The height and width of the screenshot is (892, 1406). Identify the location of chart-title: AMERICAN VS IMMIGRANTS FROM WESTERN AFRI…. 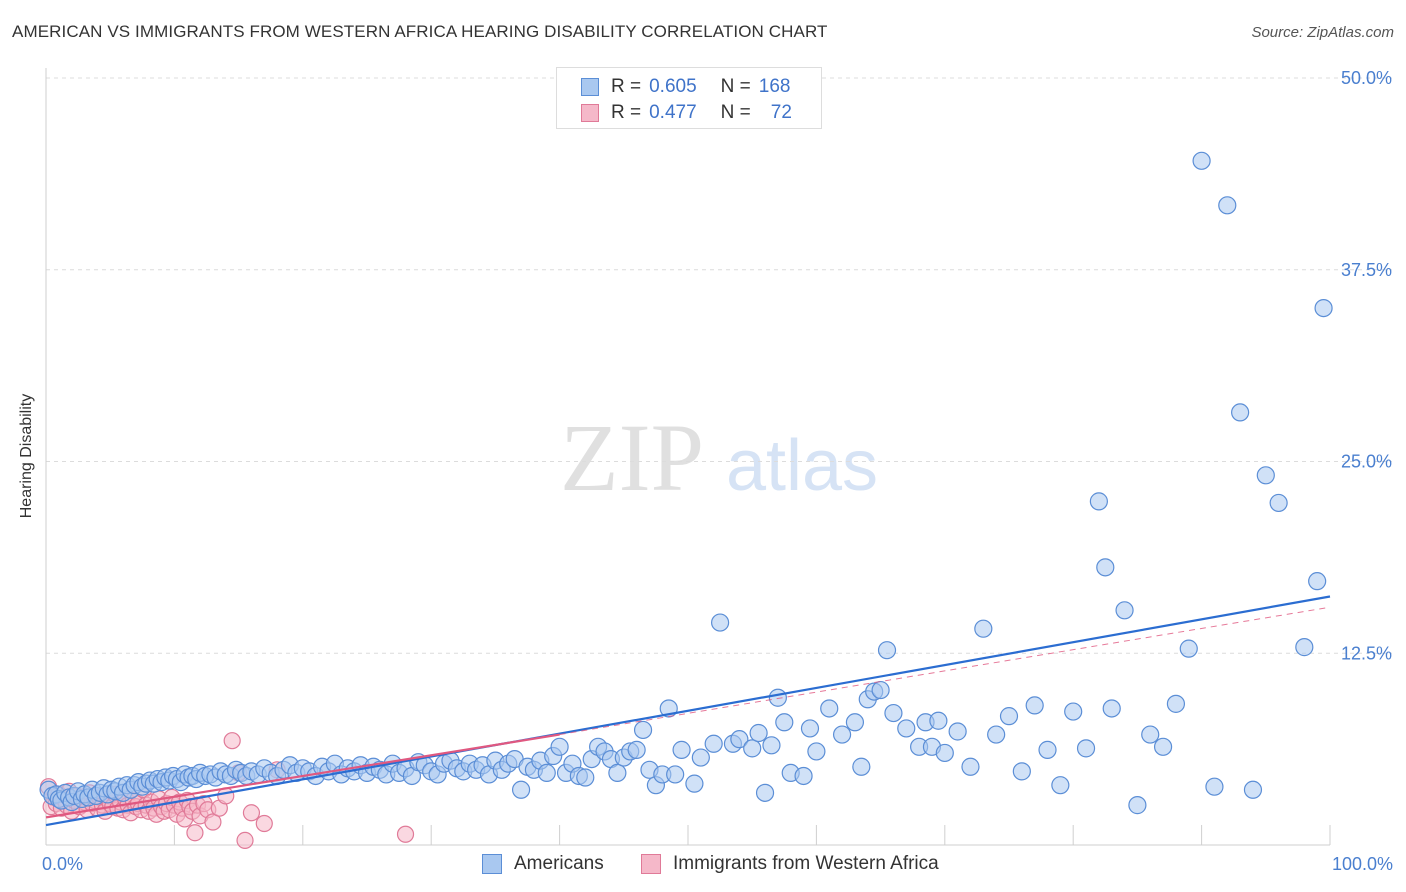
(420, 31).